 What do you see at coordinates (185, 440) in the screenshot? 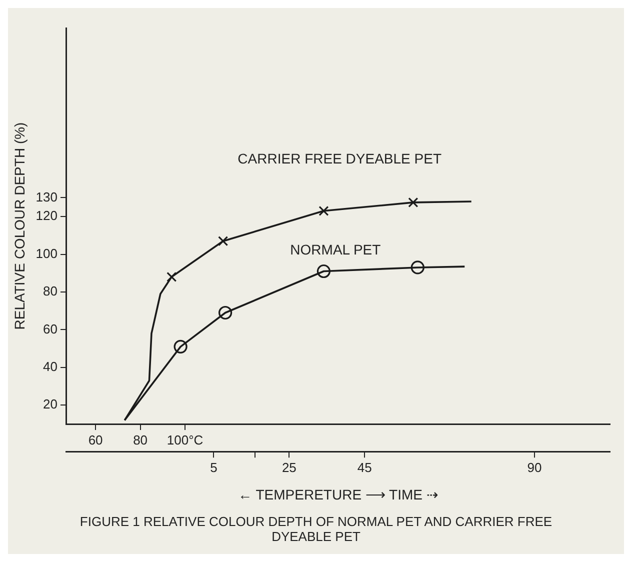
I see `x-tick-label: 100°C` at bounding box center [185, 440].